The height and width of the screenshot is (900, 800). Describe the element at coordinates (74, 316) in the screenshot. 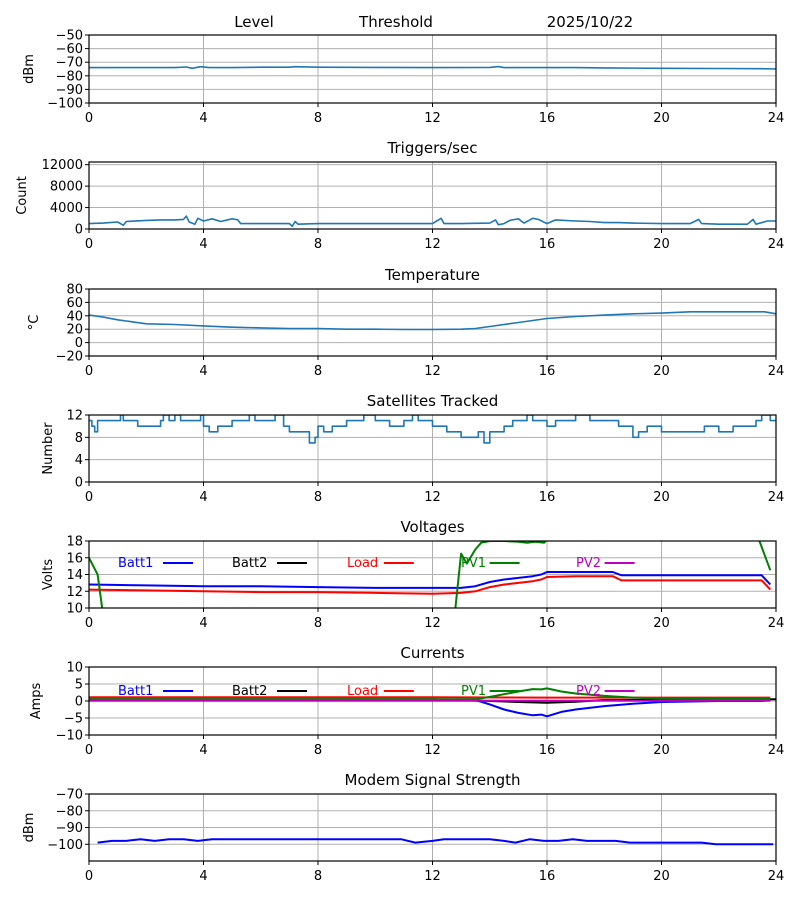

I see `y-tick-label: 40` at that location.